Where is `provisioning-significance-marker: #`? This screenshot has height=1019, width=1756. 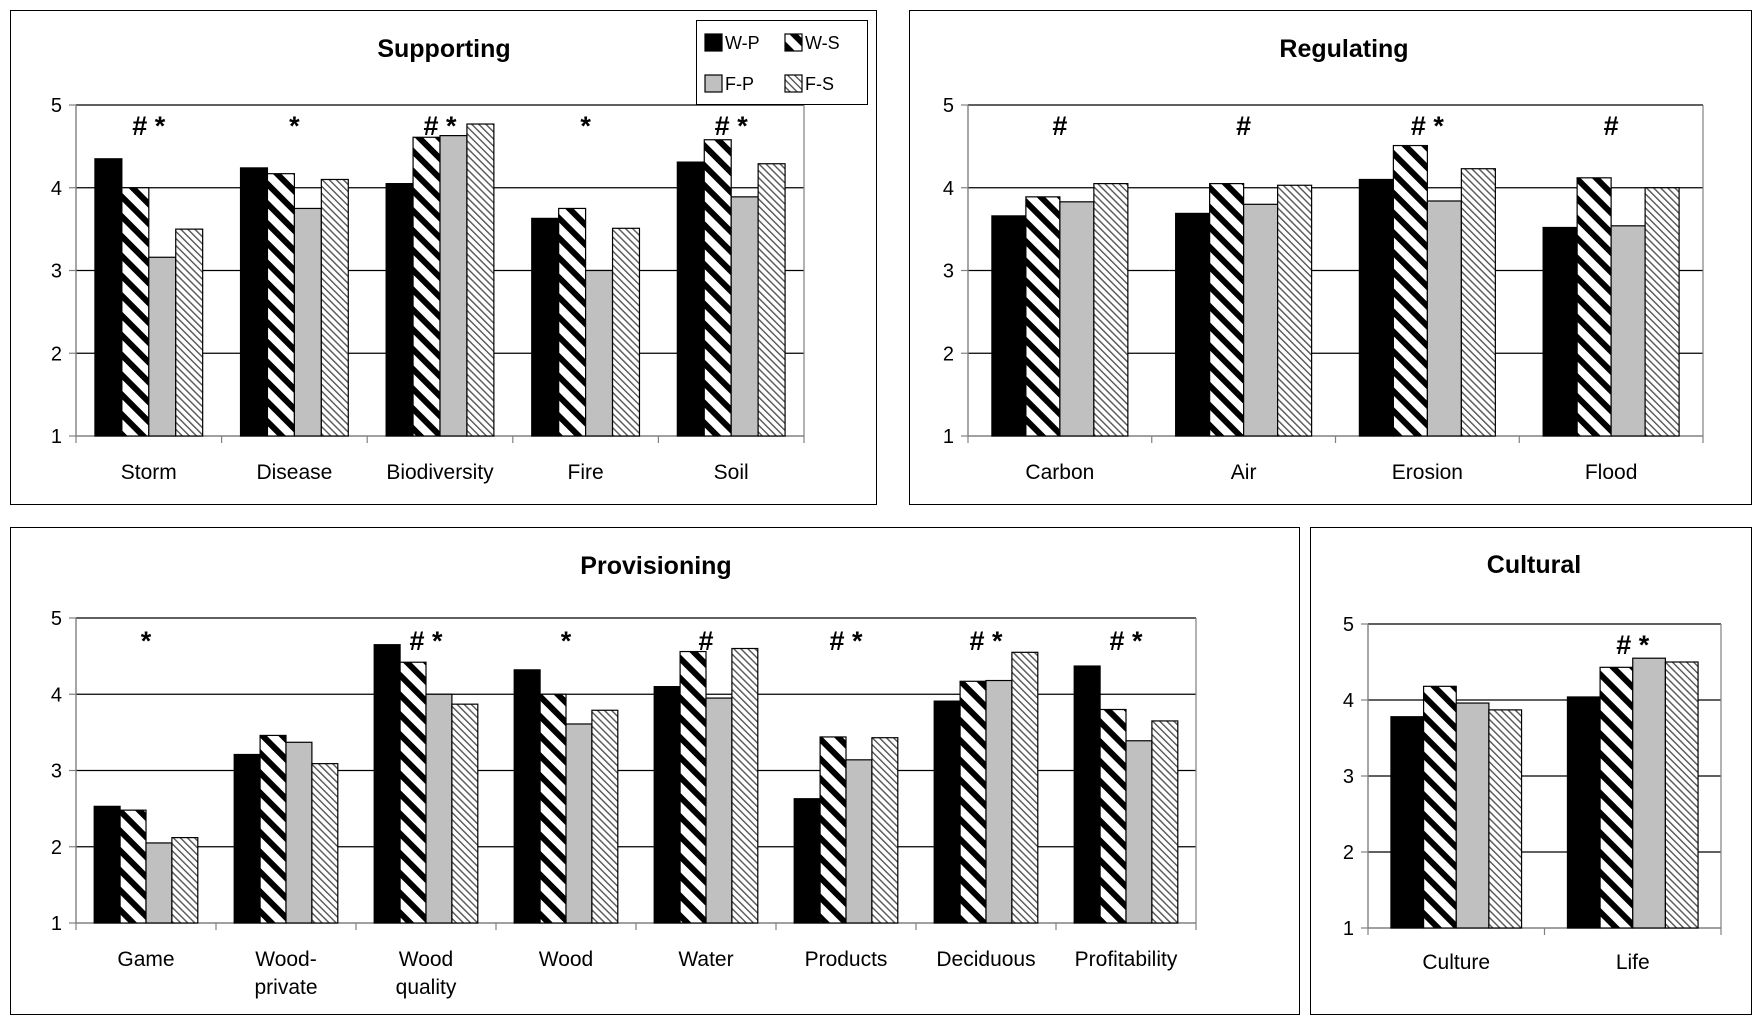
provisioning-significance-marker: # is located at coordinates (705, 641).